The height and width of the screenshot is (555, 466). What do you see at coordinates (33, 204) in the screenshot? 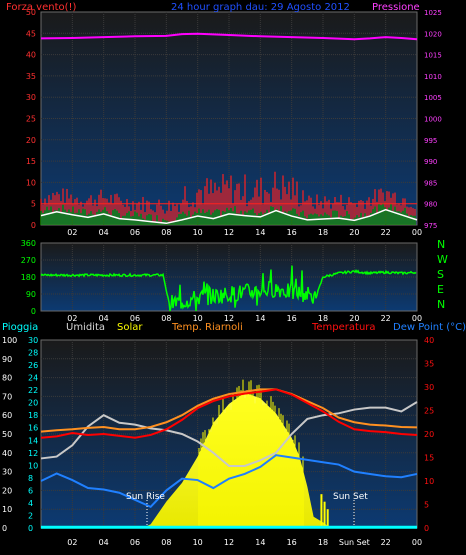
I see `wind-tick-label: 5` at bounding box center [33, 204].